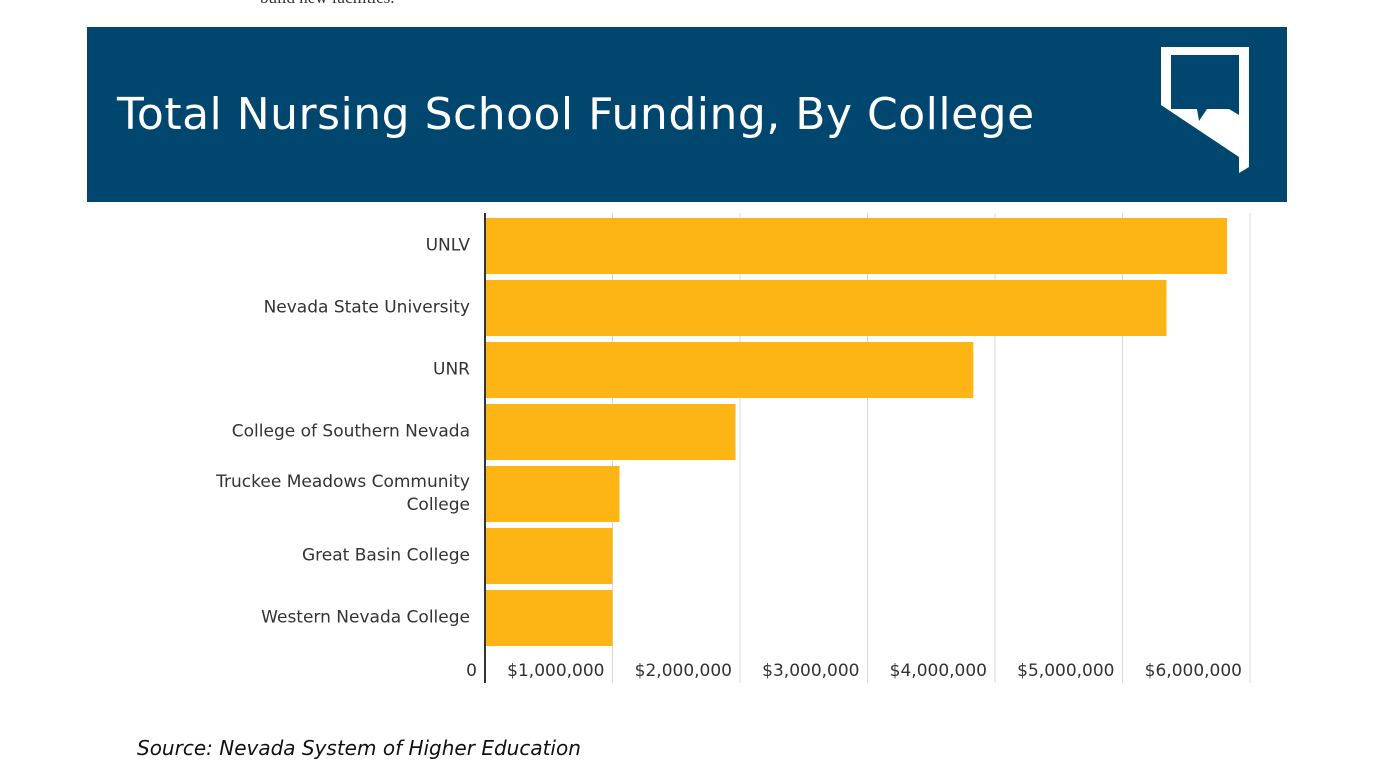 The height and width of the screenshot is (780, 1391). Describe the element at coordinates (938, 671) in the screenshot. I see `x-tick-label: $4,000,000` at that location.